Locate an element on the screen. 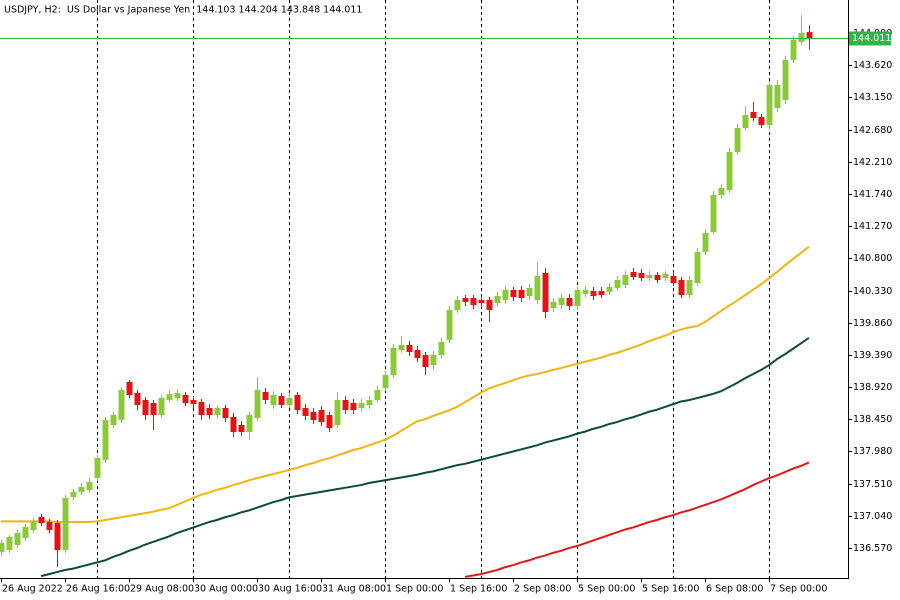  x-tick-label: 2 Sep 08:00 is located at coordinates (542, 589).